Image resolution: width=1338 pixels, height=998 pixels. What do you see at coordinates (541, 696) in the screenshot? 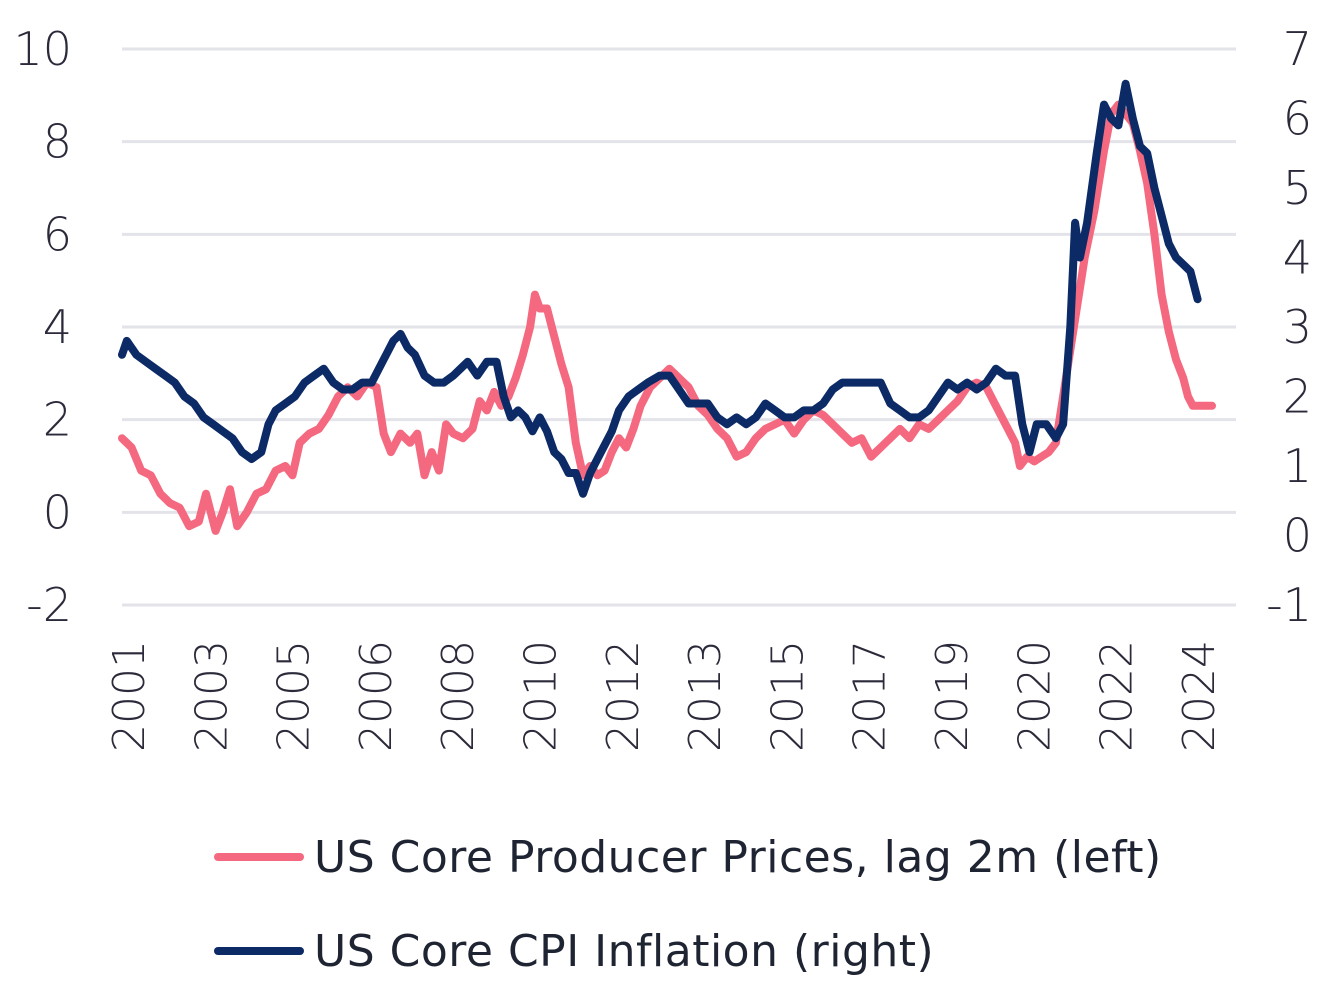
I see `x-tick-label: 2010` at bounding box center [541, 696].